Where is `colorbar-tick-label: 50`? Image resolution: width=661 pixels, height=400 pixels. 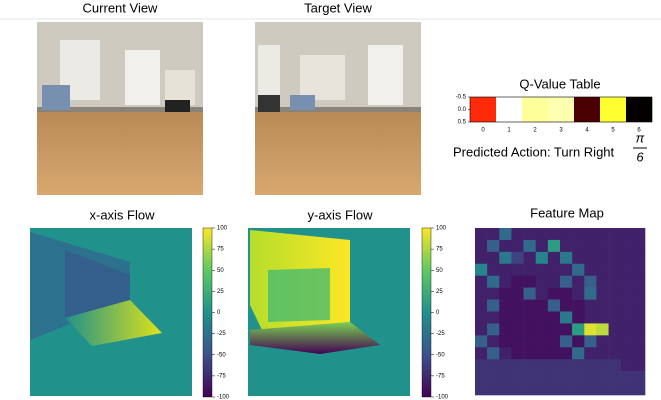
colorbar-tick-label: 50 is located at coordinates (220, 271).